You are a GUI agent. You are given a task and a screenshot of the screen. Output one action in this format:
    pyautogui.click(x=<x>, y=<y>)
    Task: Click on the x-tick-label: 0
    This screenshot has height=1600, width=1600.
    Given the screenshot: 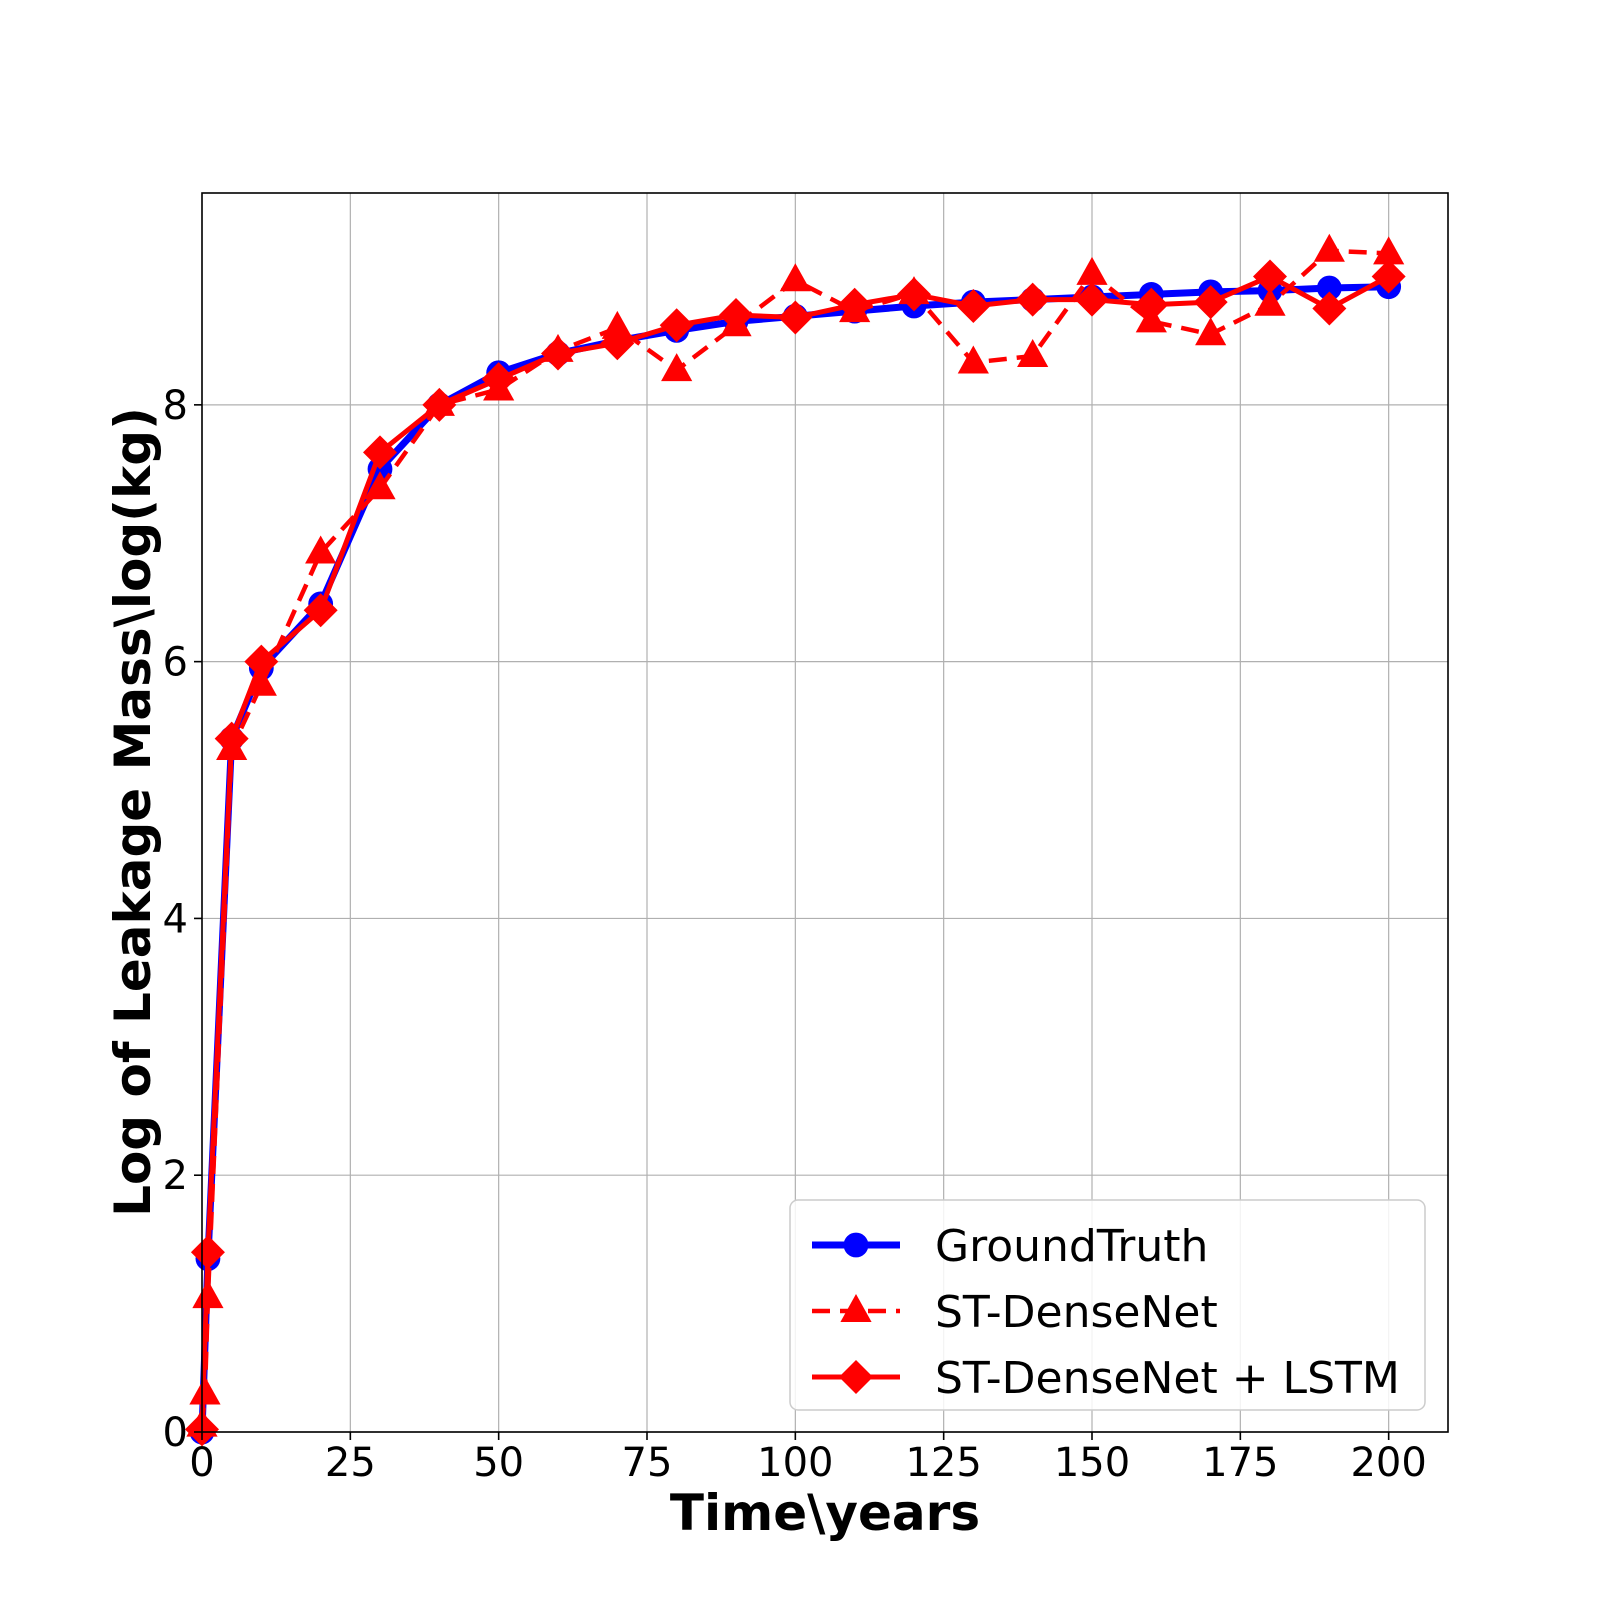 What is the action you would take?
    pyautogui.click(x=201, y=1463)
    